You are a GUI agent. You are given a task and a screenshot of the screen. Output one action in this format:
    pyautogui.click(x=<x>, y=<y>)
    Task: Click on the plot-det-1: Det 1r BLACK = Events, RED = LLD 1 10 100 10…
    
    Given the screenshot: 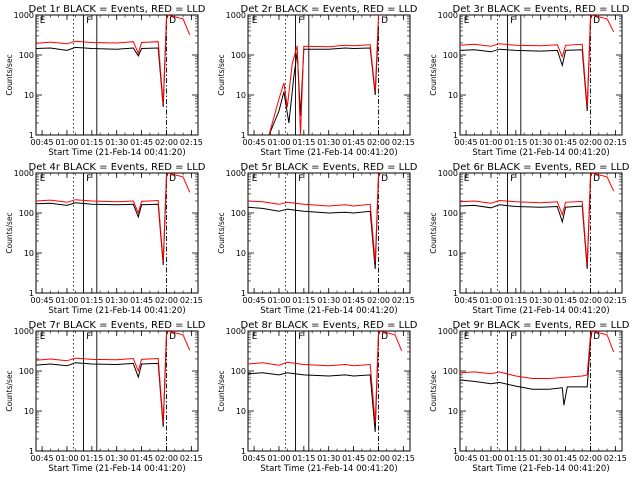 What is the action you would take?
    pyautogui.click(x=105, y=81)
    